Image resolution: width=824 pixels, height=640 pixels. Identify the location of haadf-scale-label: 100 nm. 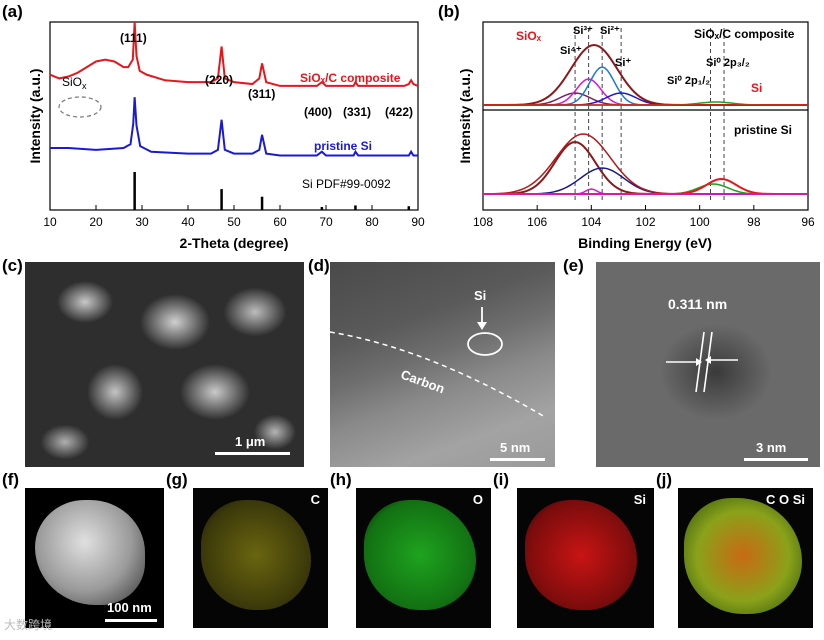
(129, 607).